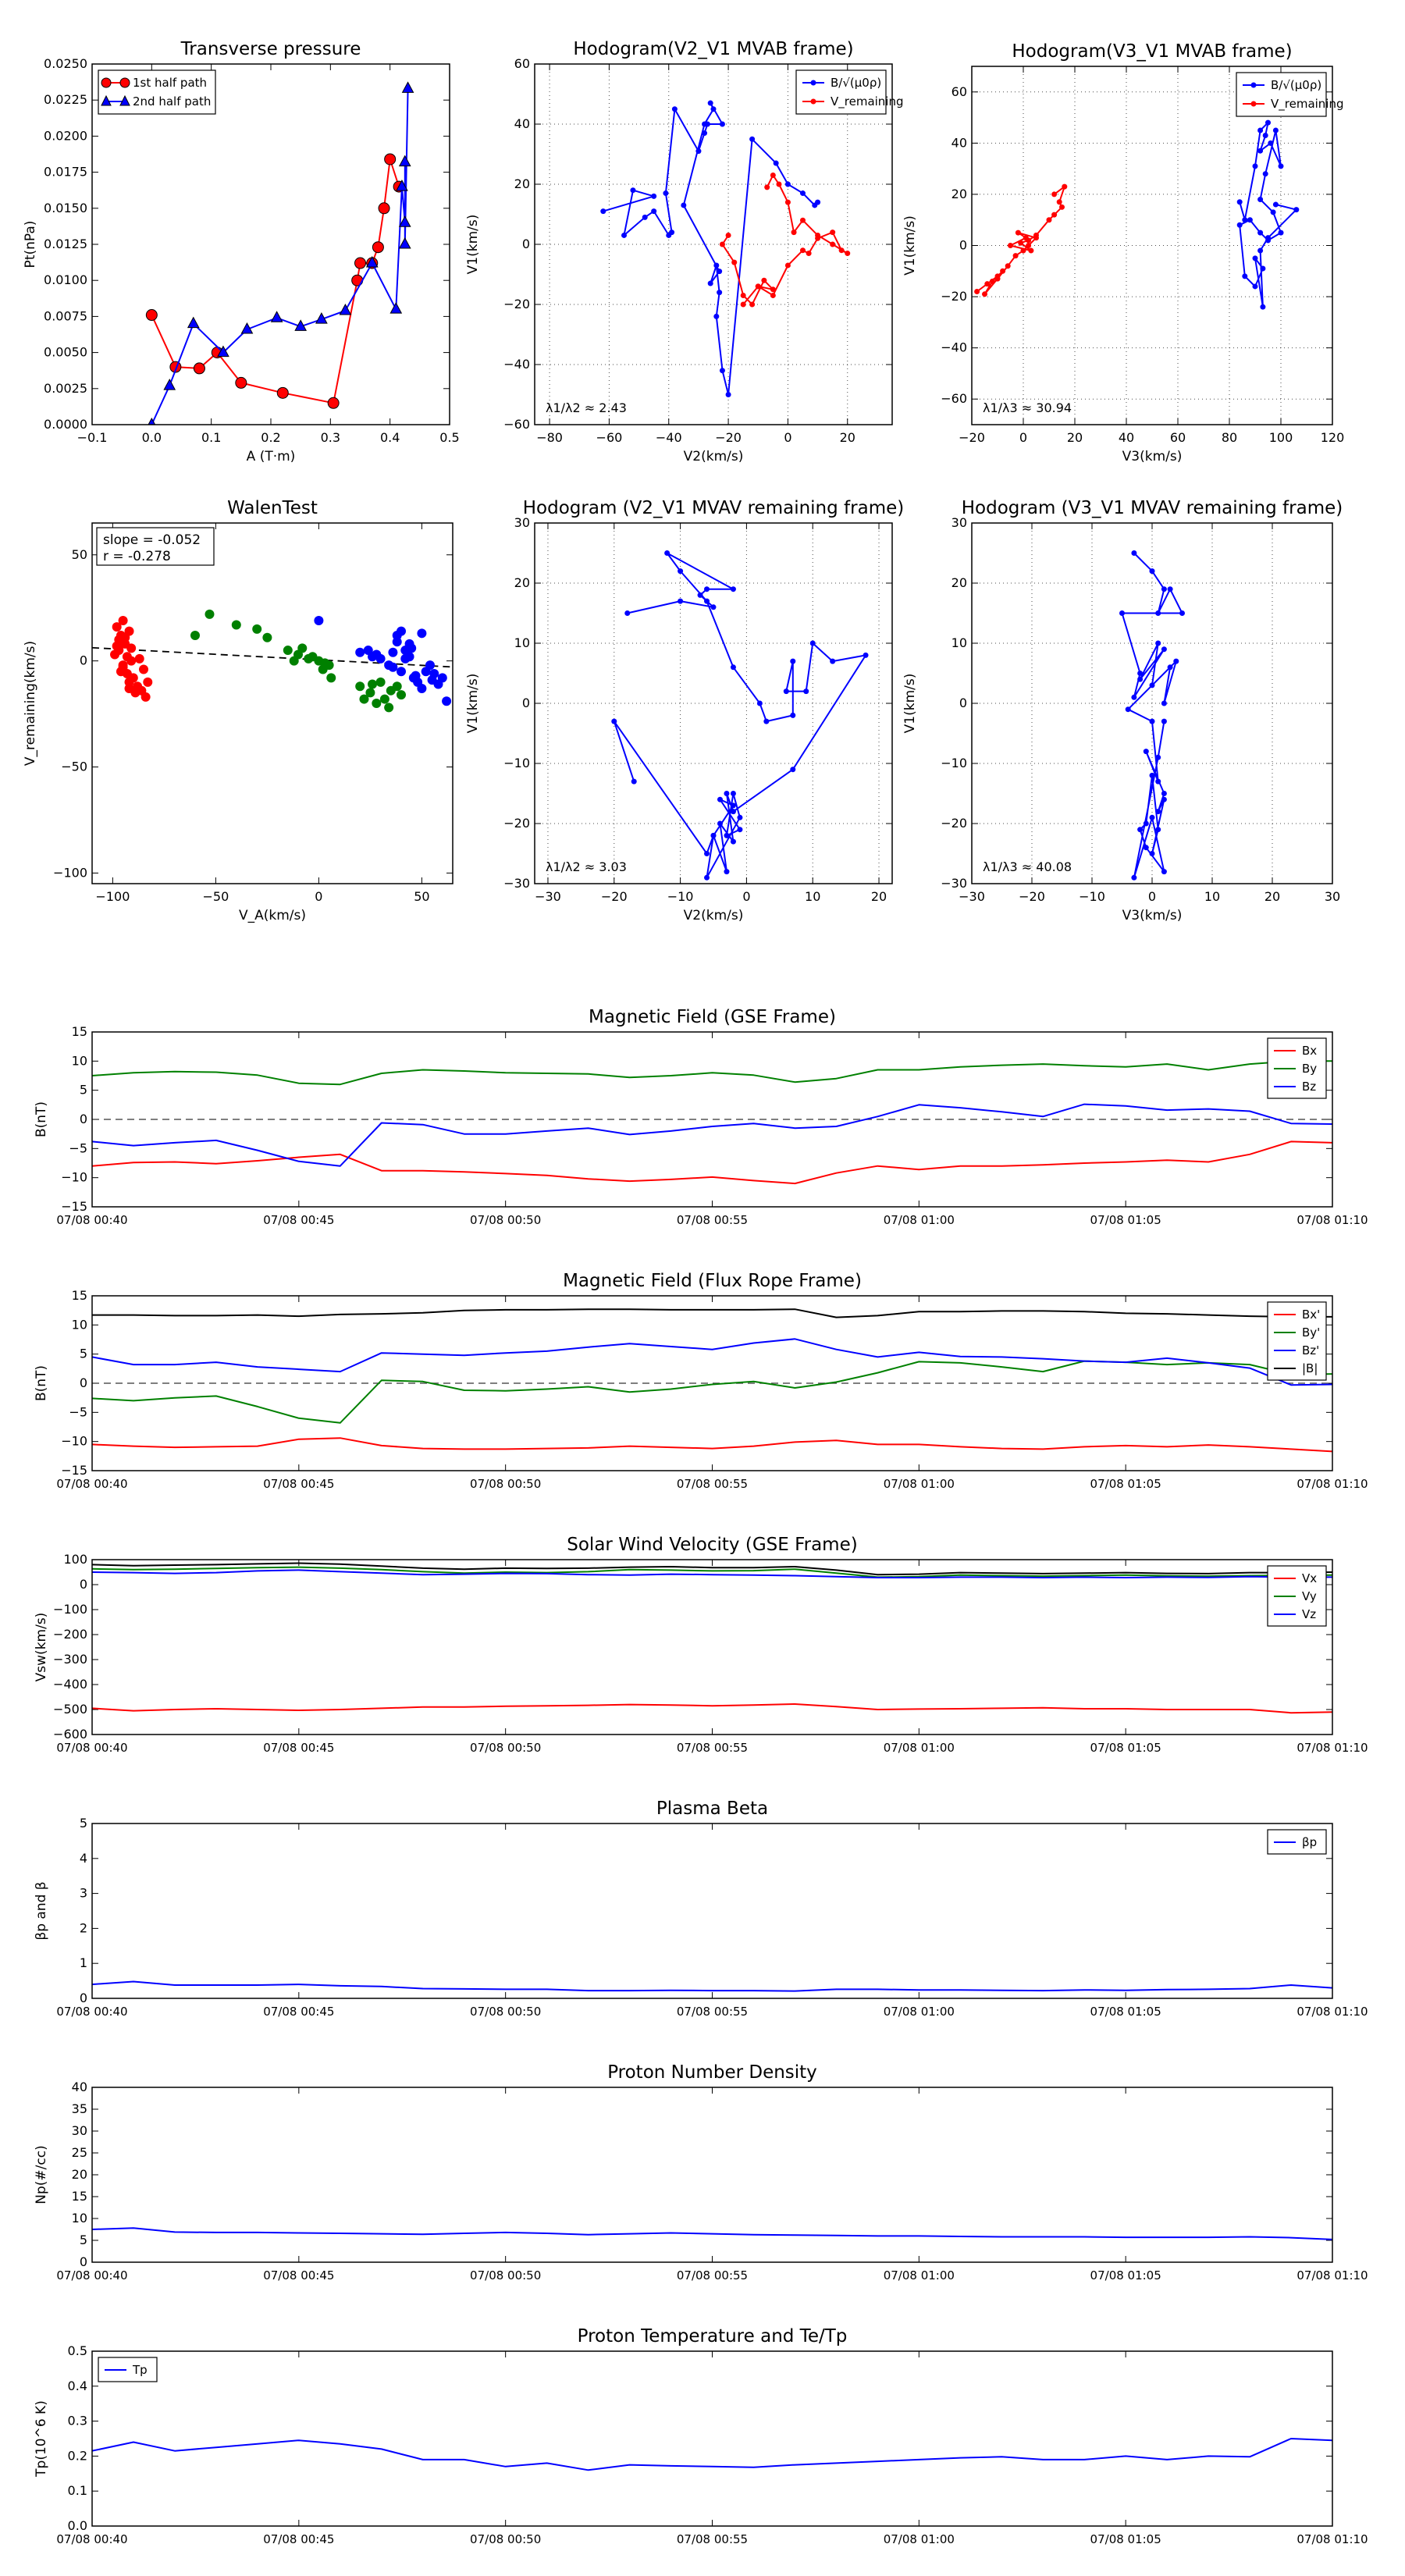  What do you see at coordinates (152, 437) in the screenshot?
I see `x-tick-label: 0.0` at bounding box center [152, 437].